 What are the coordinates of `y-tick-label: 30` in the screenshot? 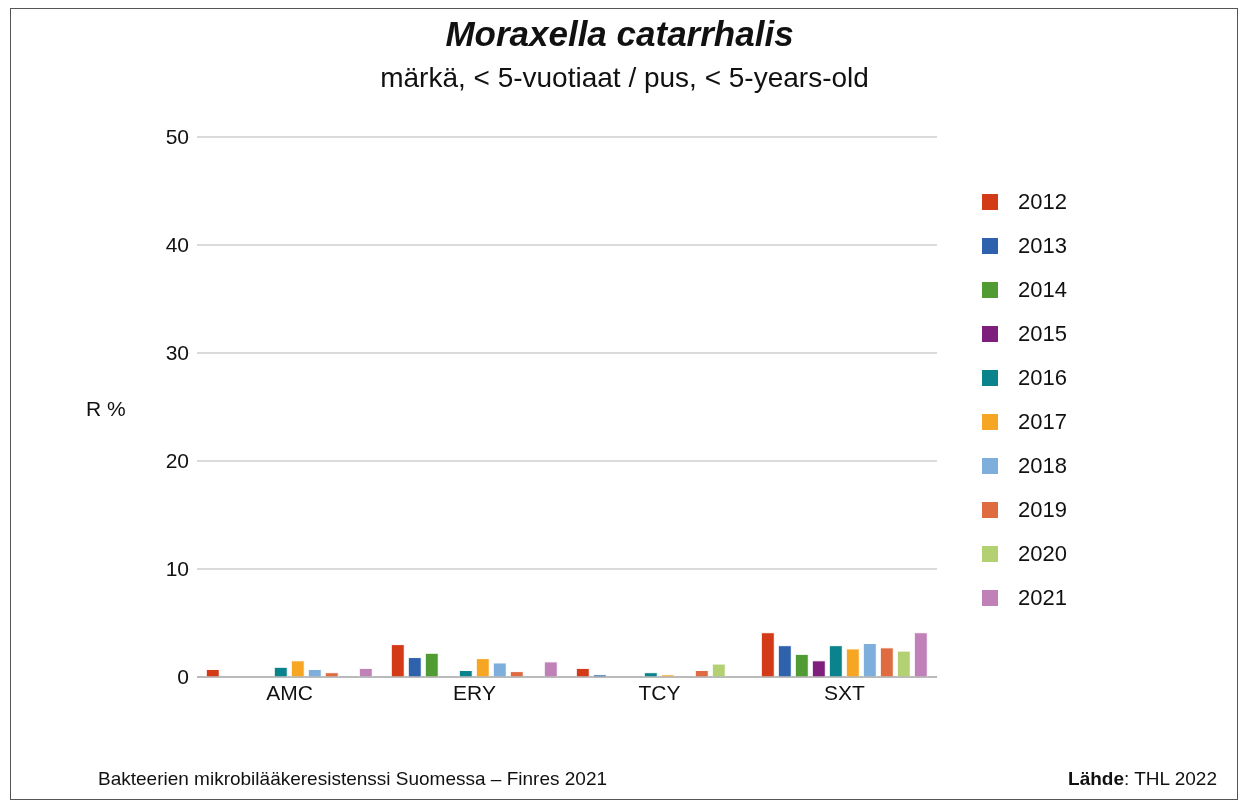 It's located at (177, 353).